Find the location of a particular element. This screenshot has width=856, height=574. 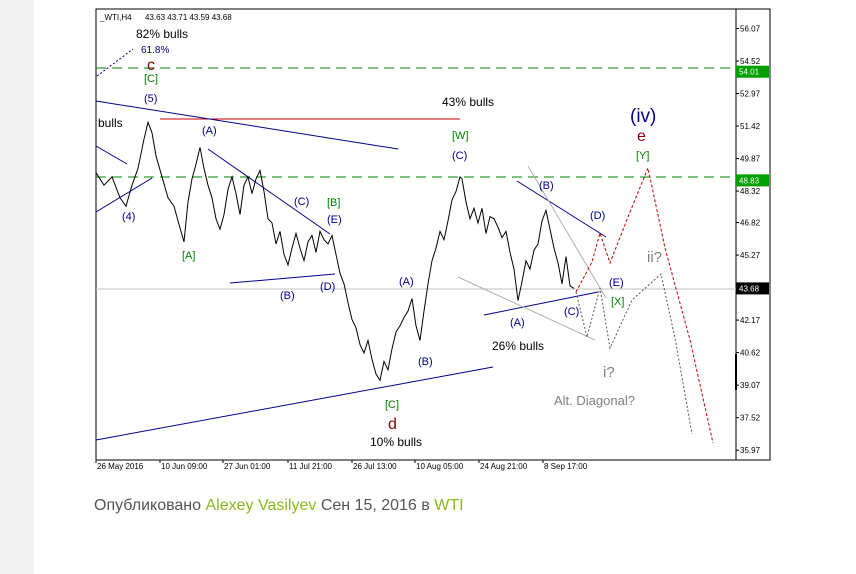

date-tick-label: 8 Sep 17:00 is located at coordinates (566, 466).